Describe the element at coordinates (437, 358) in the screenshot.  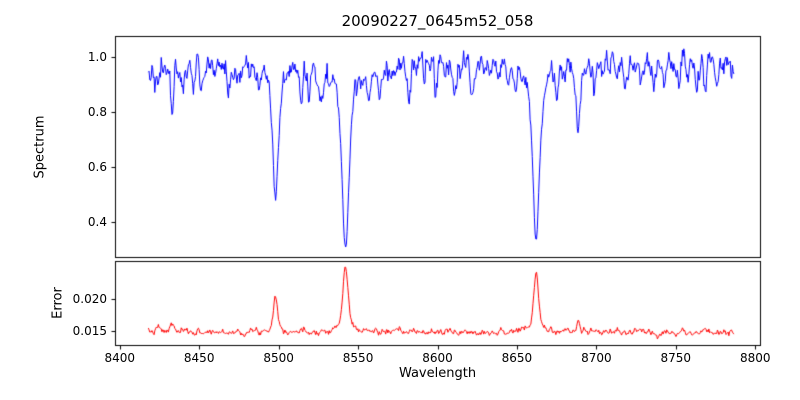
I see `x-tick-label: 8600` at that location.